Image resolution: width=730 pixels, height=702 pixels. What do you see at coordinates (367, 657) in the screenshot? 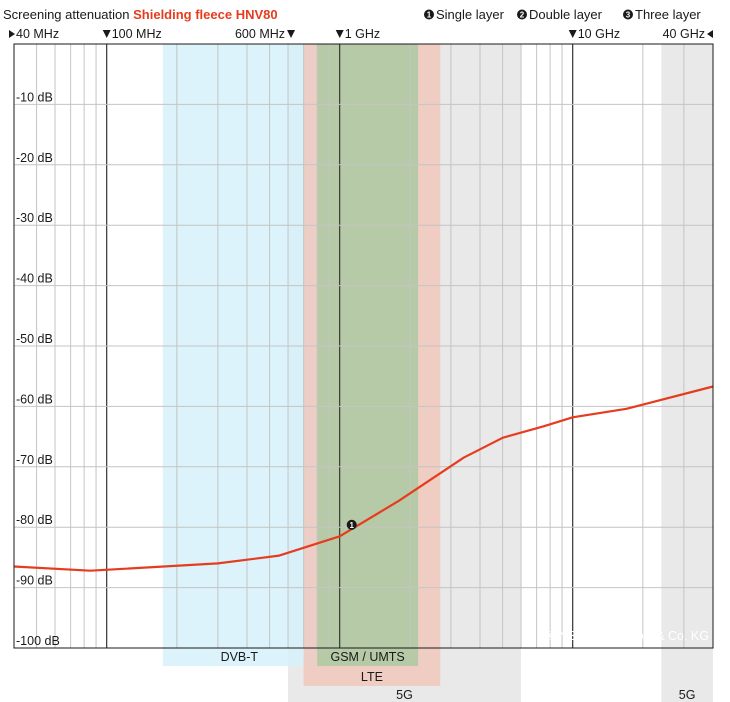
I see `band-label-gsm-umts-1: GSM / UMTS` at bounding box center [367, 657].